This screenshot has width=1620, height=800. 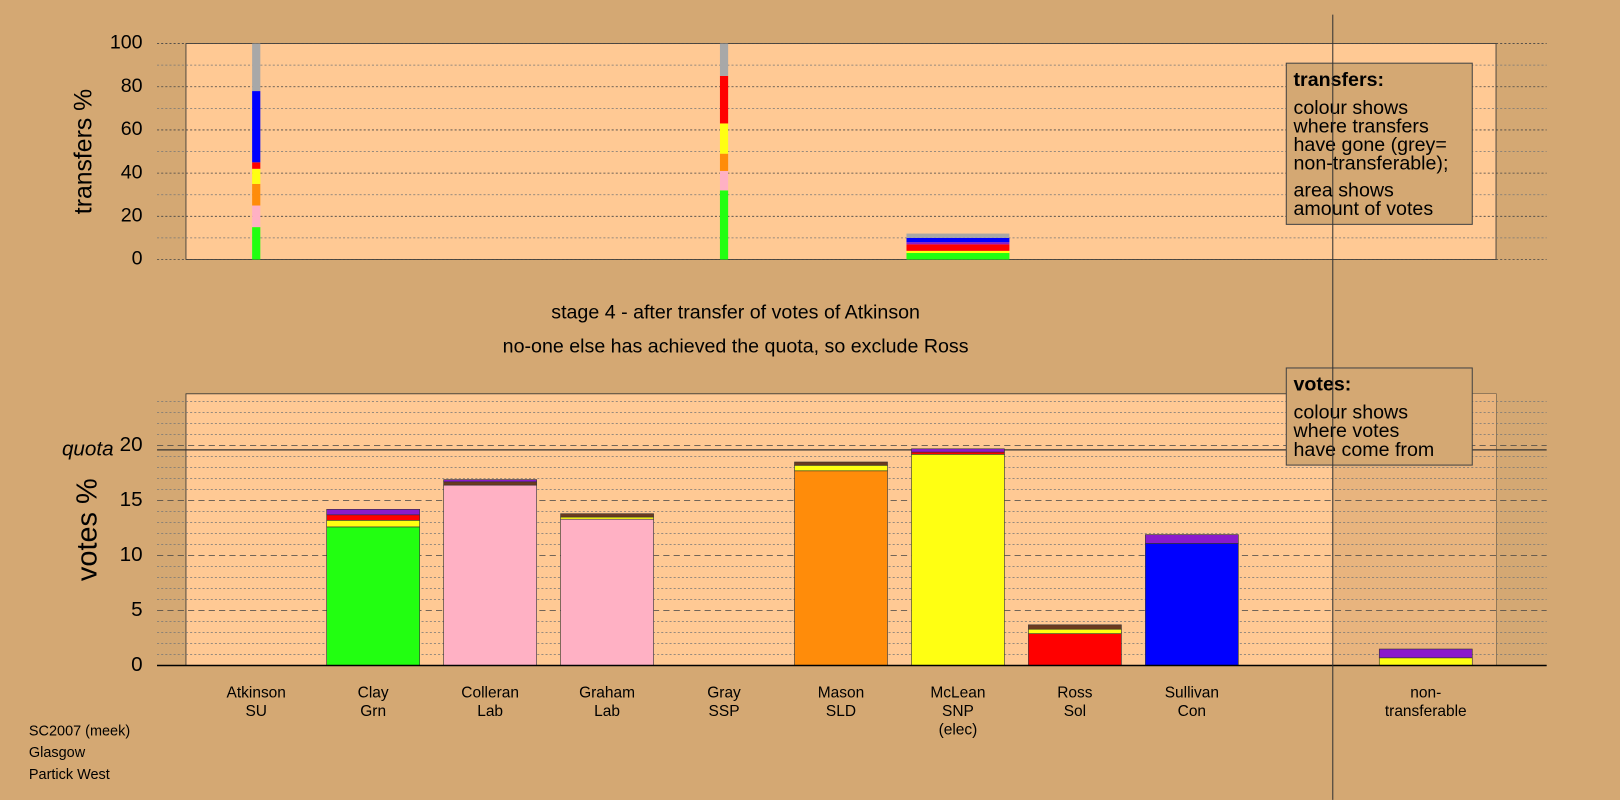 I want to click on note-line: non-transferable);, so click(x=1371, y=164).